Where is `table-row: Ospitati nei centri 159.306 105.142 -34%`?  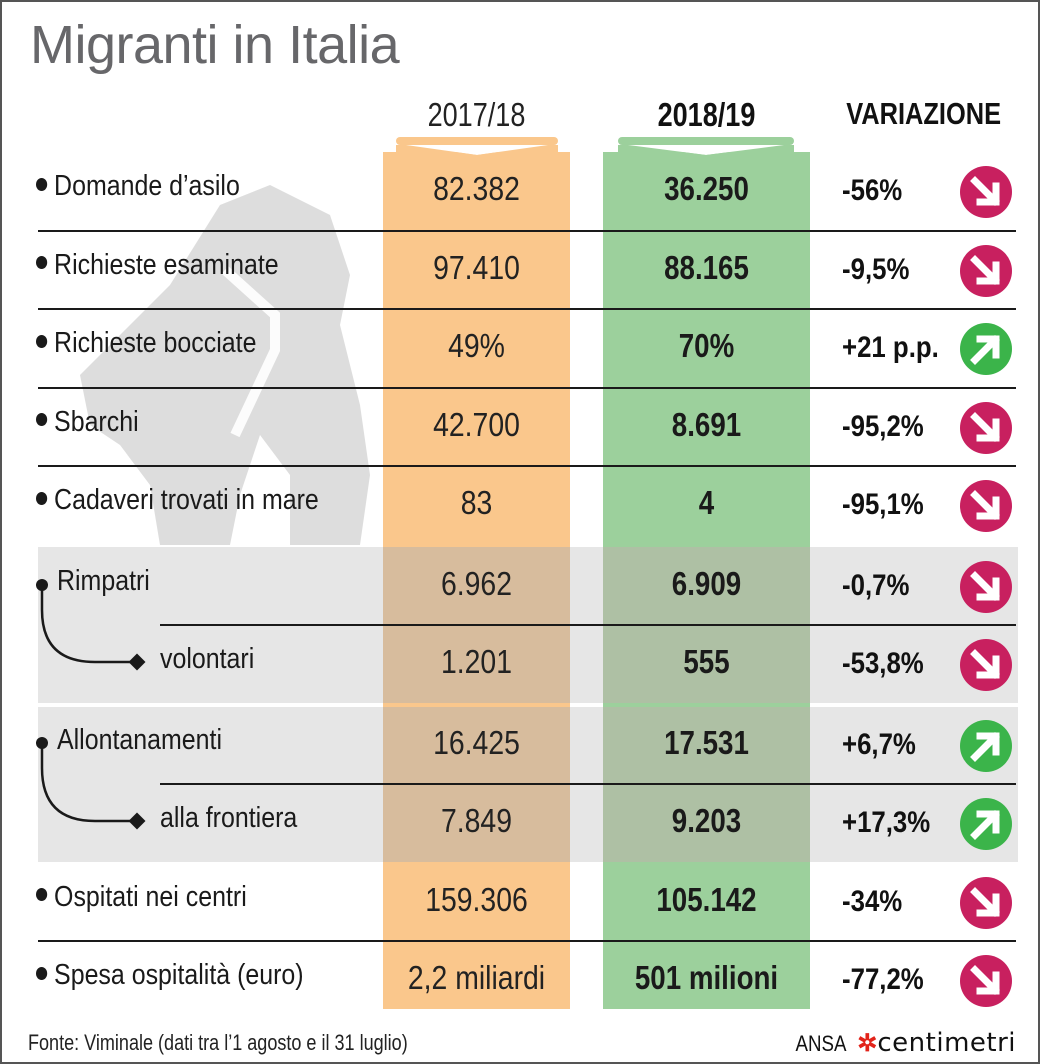
table-row: Ospitati nei centri 159.306 105.142 -34% is located at coordinates (520, 902).